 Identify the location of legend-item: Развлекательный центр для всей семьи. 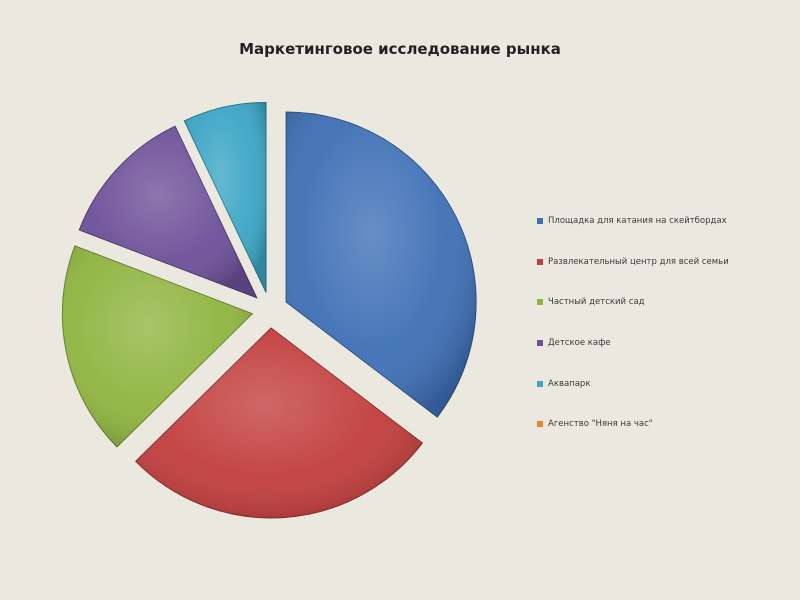
(667, 262).